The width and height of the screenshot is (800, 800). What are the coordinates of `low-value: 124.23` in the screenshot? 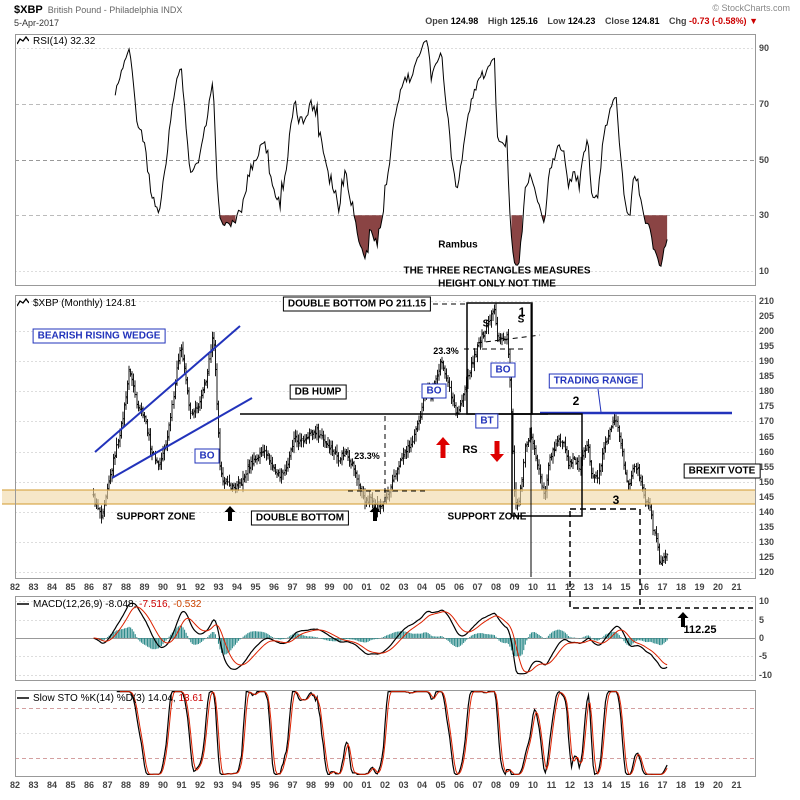 It's located at (581, 21).